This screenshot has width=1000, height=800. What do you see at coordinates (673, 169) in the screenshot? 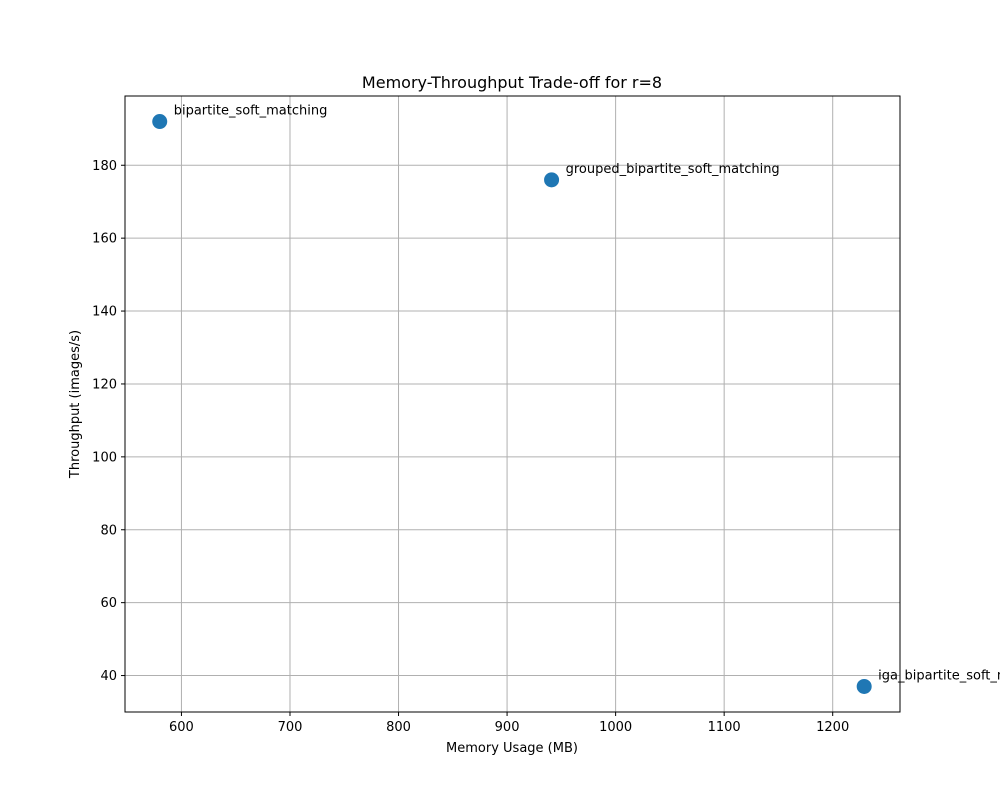
I see `data-point-label: grouped_bipartite_soft_matching` at bounding box center [673, 169].